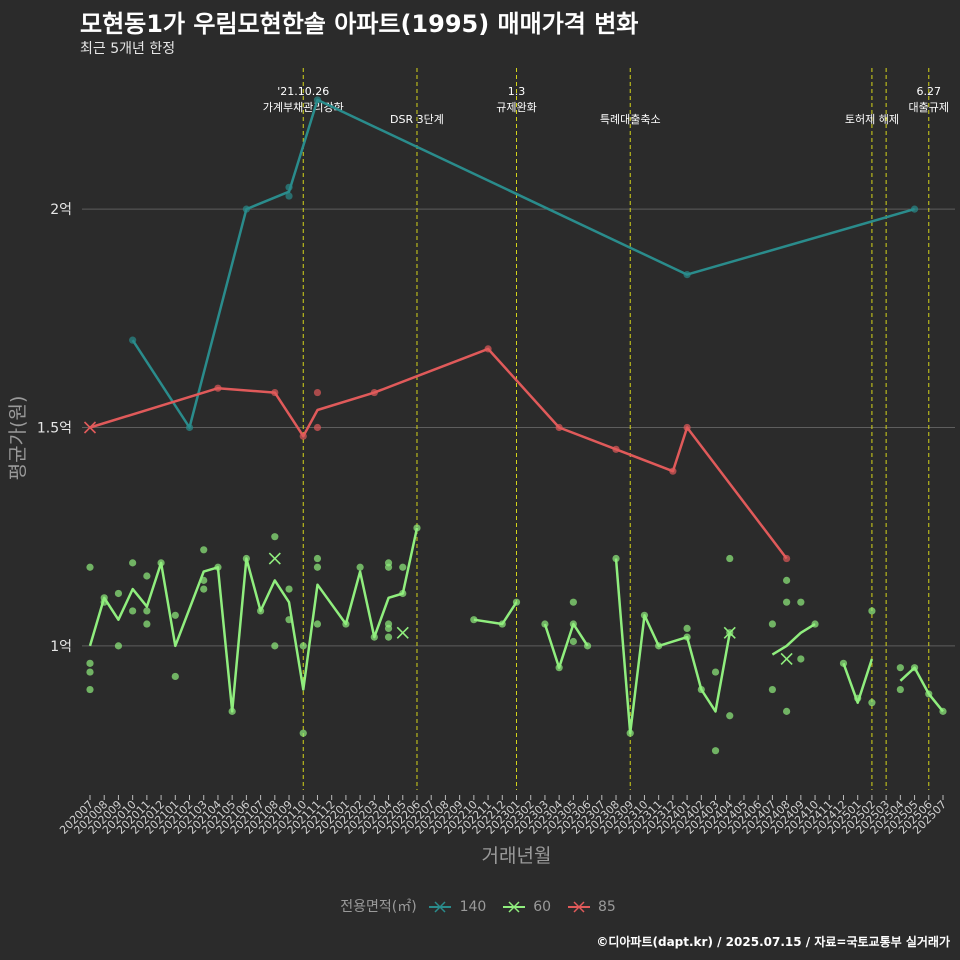  I want to click on event-label: 1.3, so click(517, 91).